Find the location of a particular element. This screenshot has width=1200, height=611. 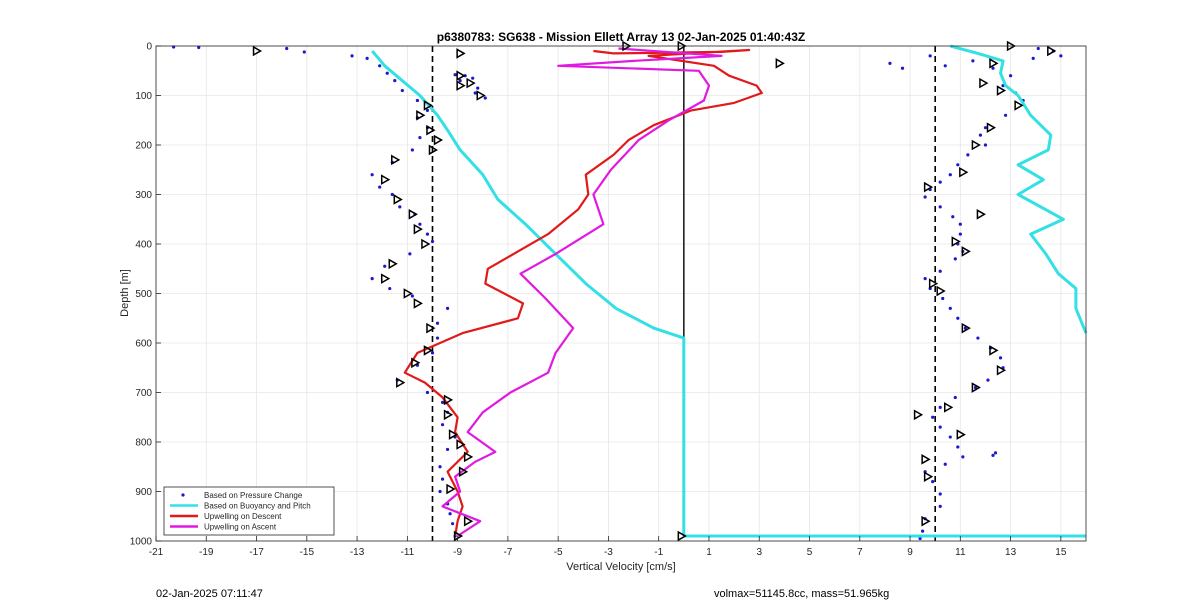

y-tick-label: 0 is located at coordinates (149, 47).